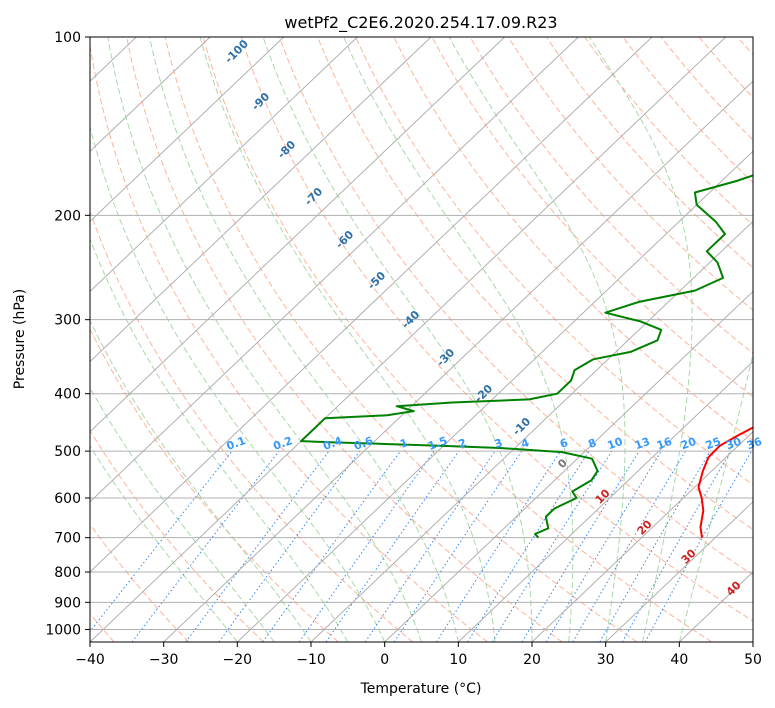  What do you see at coordinates (67, 216) in the screenshot?
I see `y-tick-label: 200` at bounding box center [67, 216].